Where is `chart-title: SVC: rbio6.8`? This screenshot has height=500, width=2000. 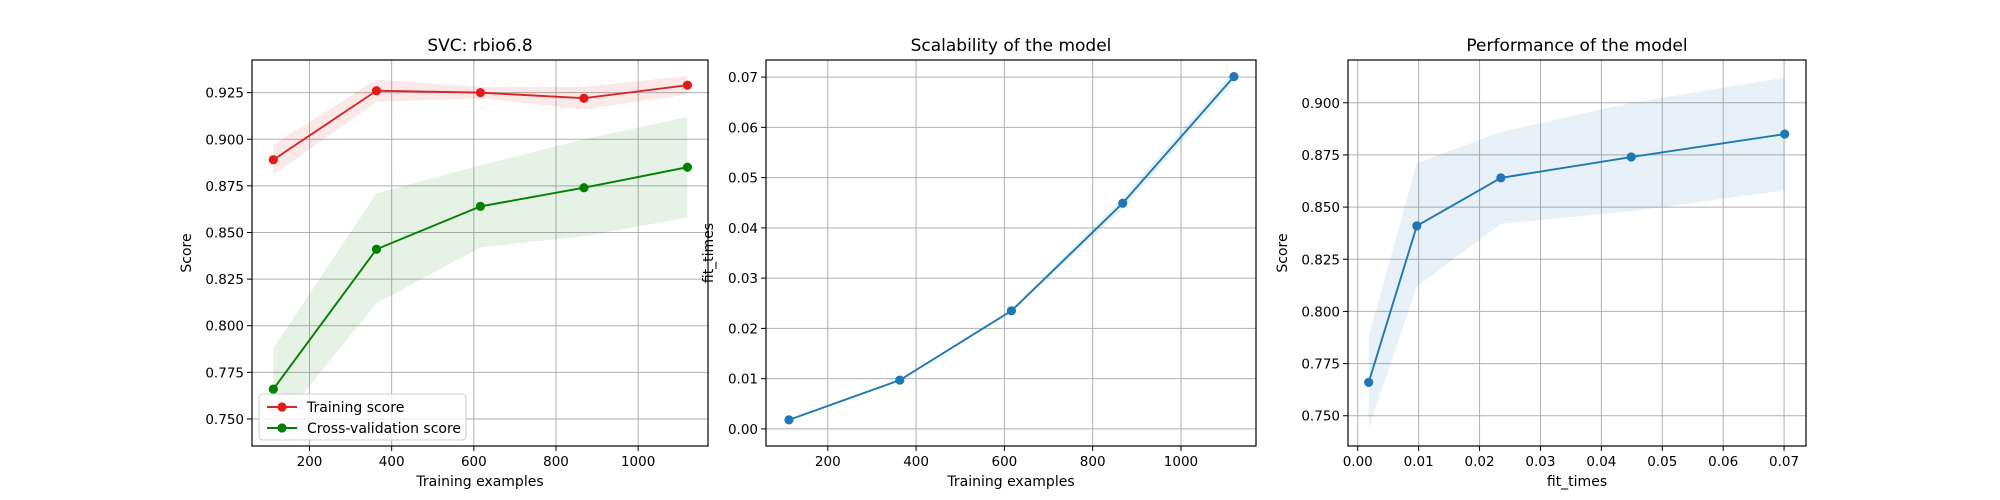
chart-title: SVC: rbio6.8 is located at coordinates (479, 46).